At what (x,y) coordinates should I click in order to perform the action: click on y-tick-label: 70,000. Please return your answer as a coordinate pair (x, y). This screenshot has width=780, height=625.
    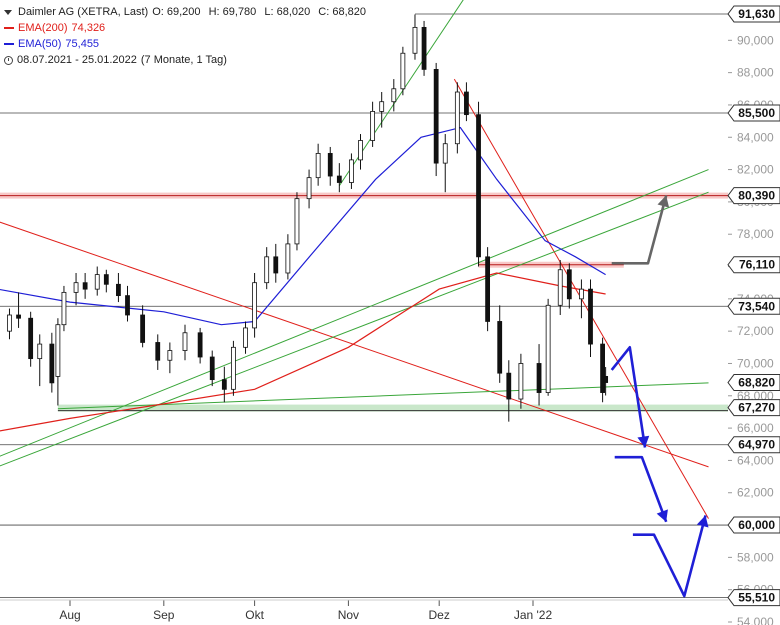
    Looking at the image, I should click on (755, 363).